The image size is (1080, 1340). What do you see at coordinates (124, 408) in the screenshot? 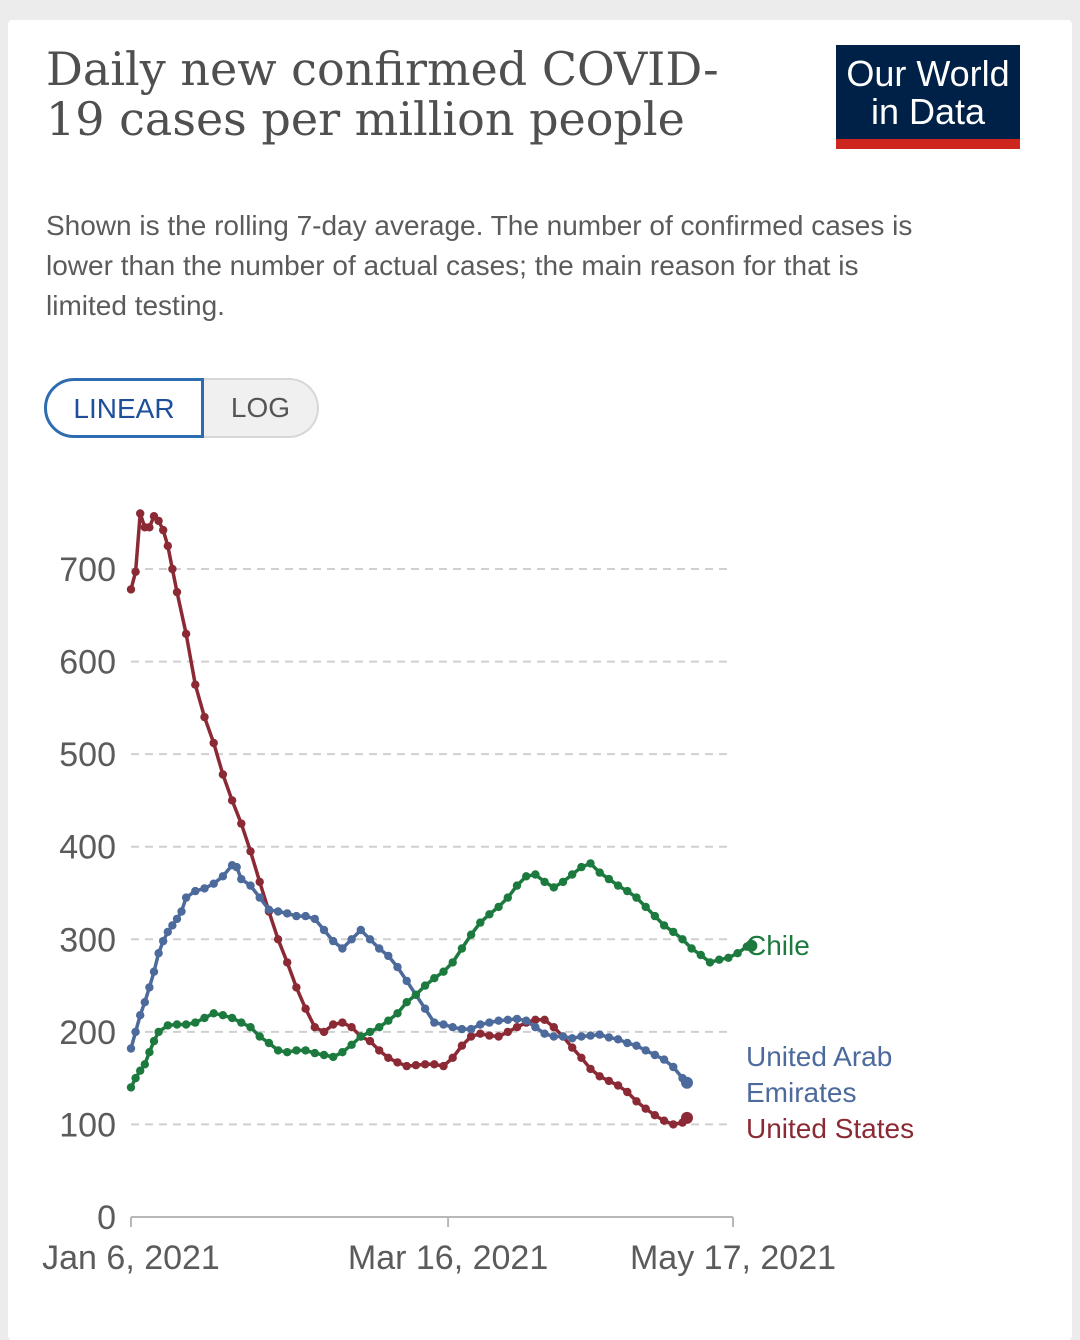
I see `linear-scale-button: LINEAR` at bounding box center [124, 408].